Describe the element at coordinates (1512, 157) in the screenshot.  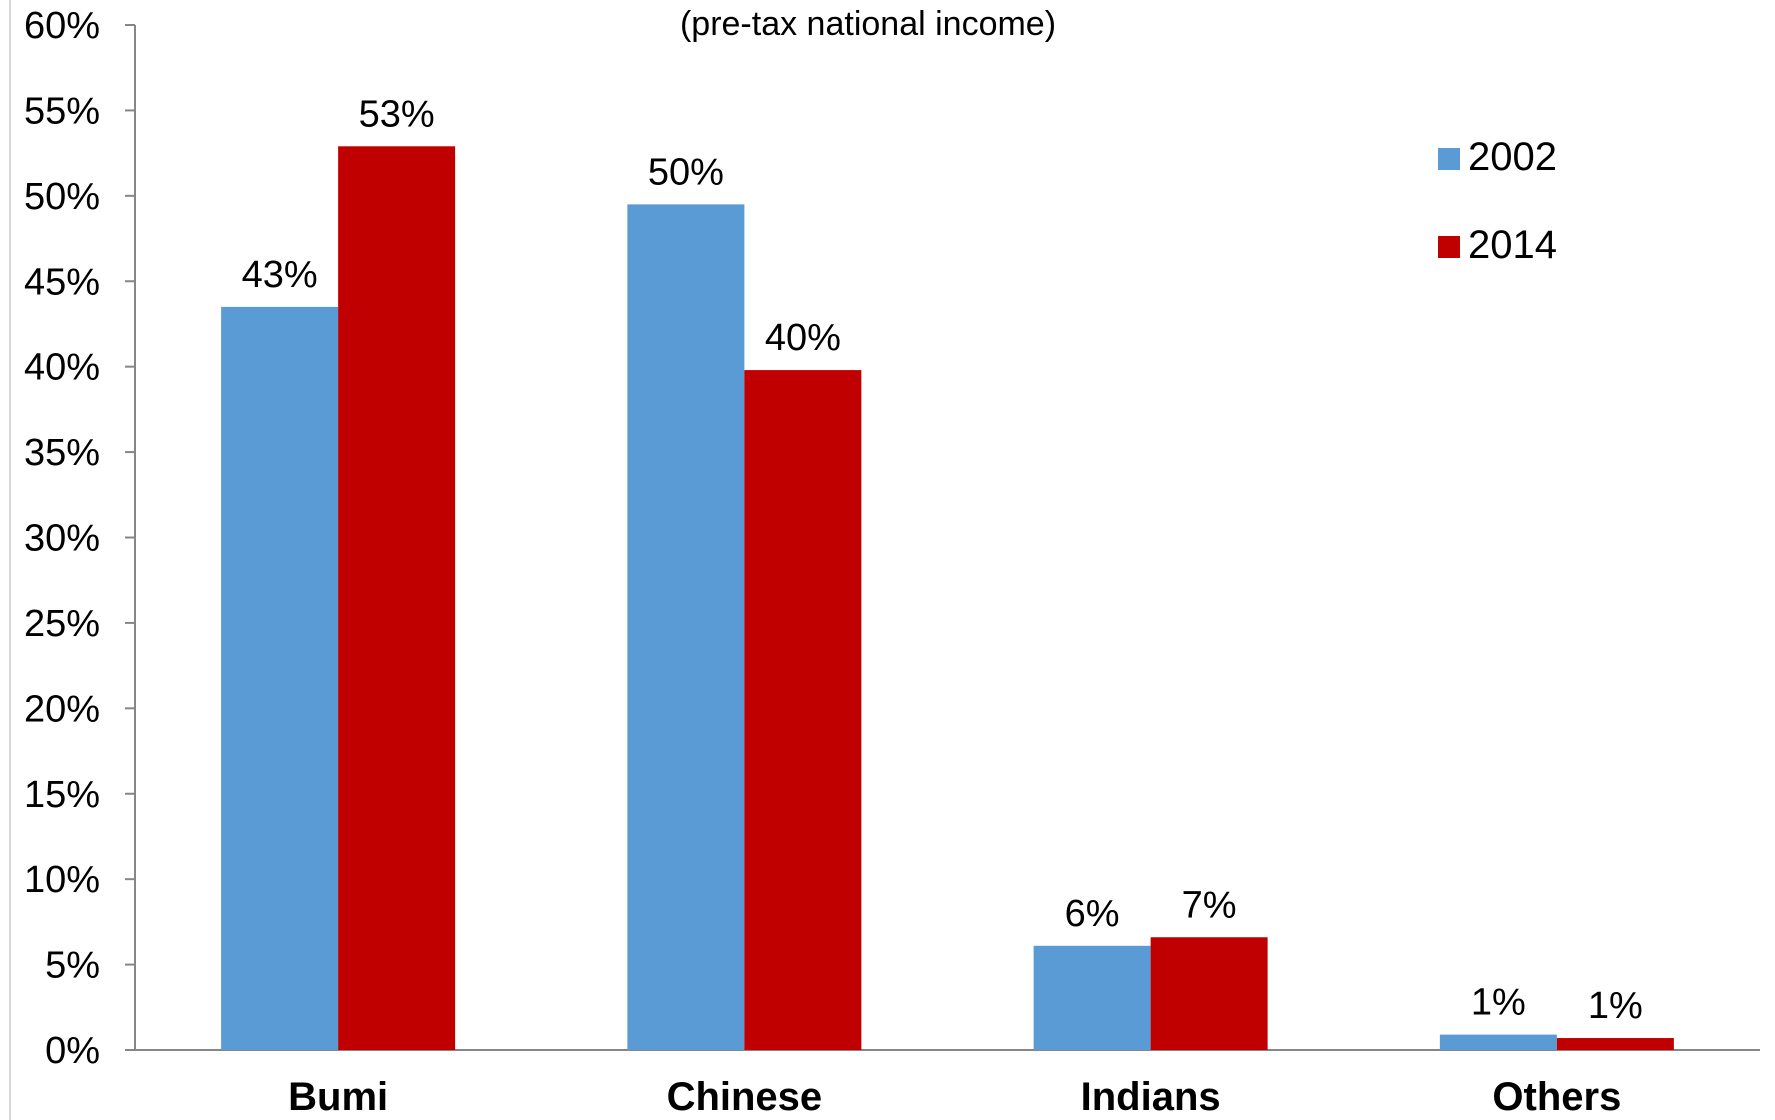
I see `legend-label-2002: 2002` at that location.